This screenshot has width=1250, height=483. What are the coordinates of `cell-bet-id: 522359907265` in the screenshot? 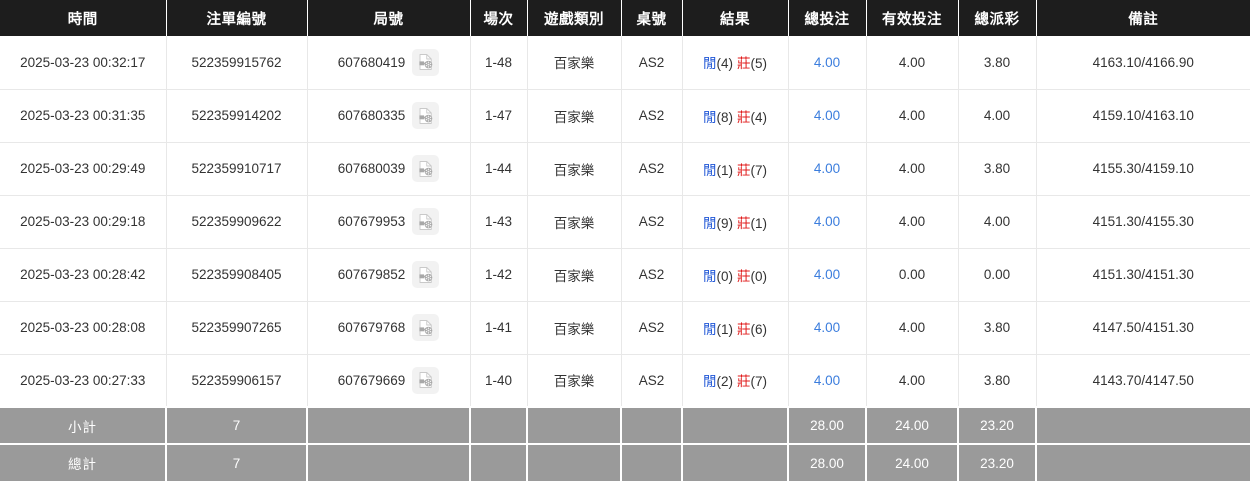 It's located at (237, 328).